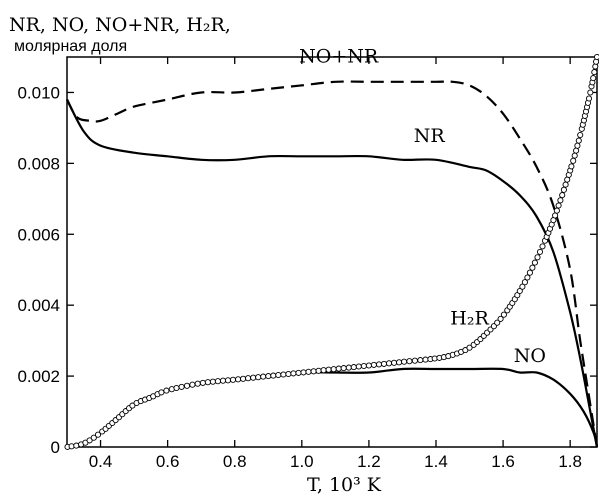 The image size is (599, 495). What do you see at coordinates (235, 461) in the screenshot?
I see `x-tick-label: 0.8` at bounding box center [235, 461].